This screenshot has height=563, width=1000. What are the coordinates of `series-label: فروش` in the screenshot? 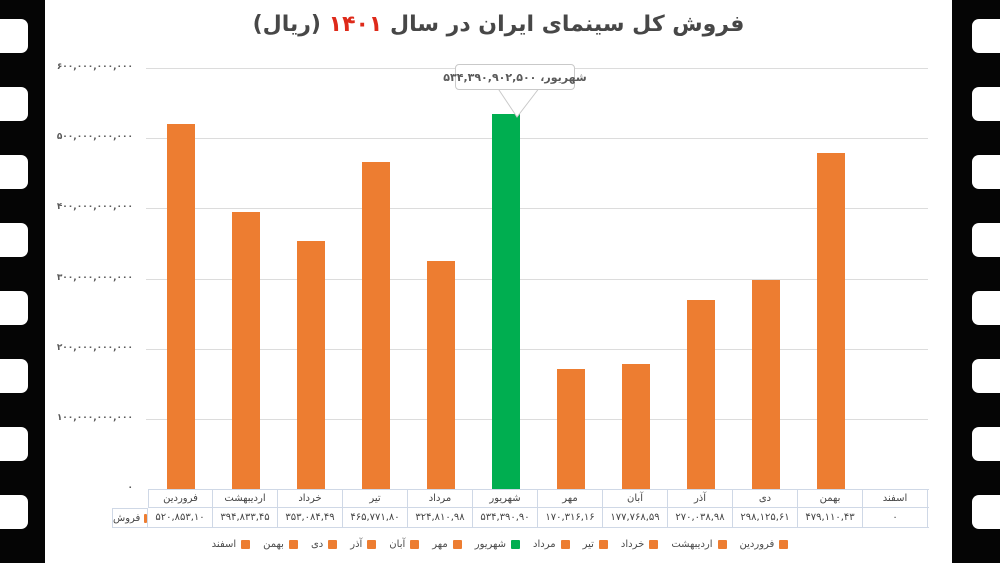 It's located at (127, 518).